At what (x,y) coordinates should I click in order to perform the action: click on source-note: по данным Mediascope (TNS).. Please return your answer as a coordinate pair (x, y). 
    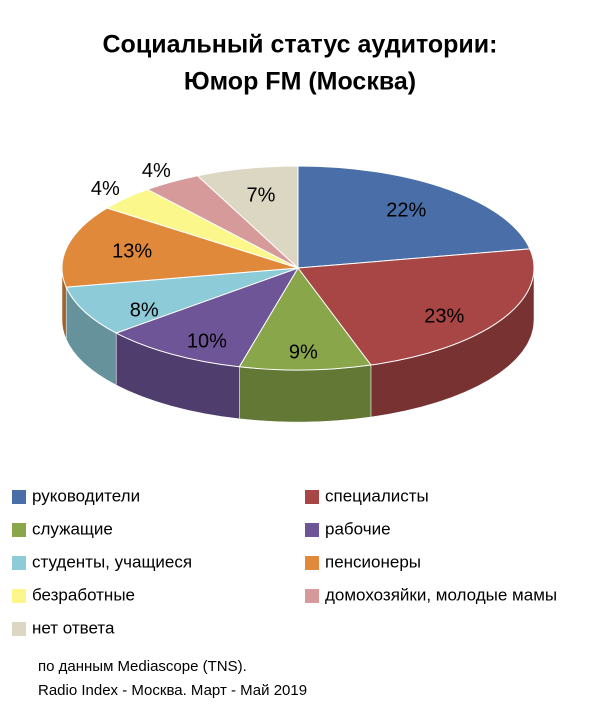
    Looking at the image, I should click on (142, 666).